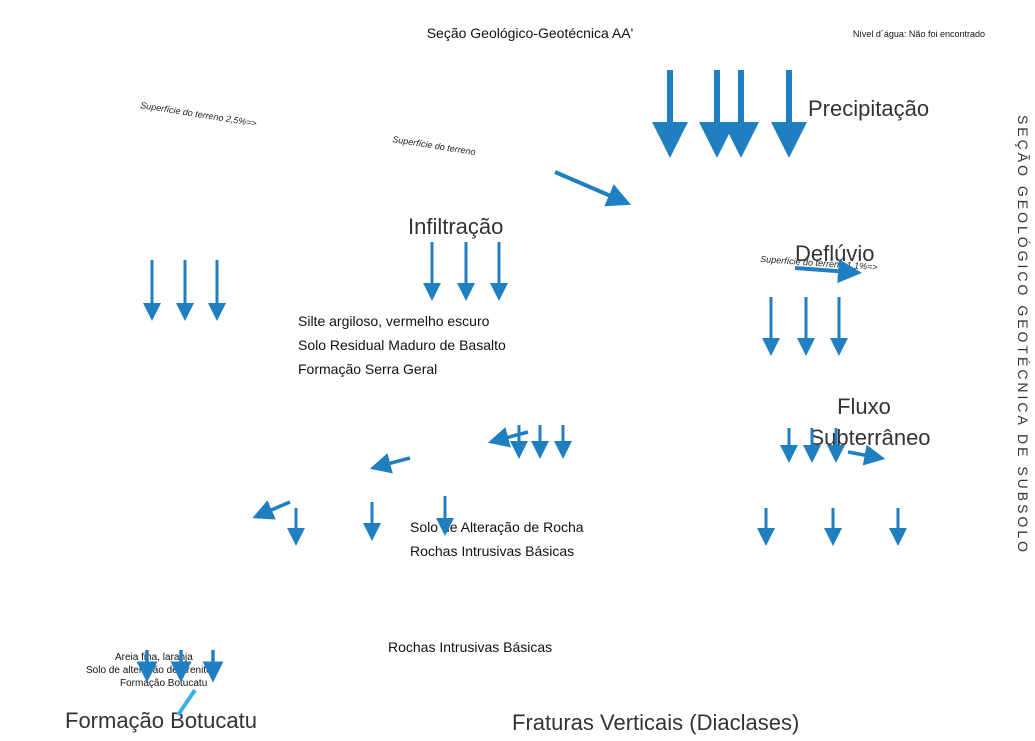 This screenshot has width=1035, height=741. Describe the element at coordinates (163, 683) in the screenshot. I see `sand-label-3: Formação Botucatu` at that location.